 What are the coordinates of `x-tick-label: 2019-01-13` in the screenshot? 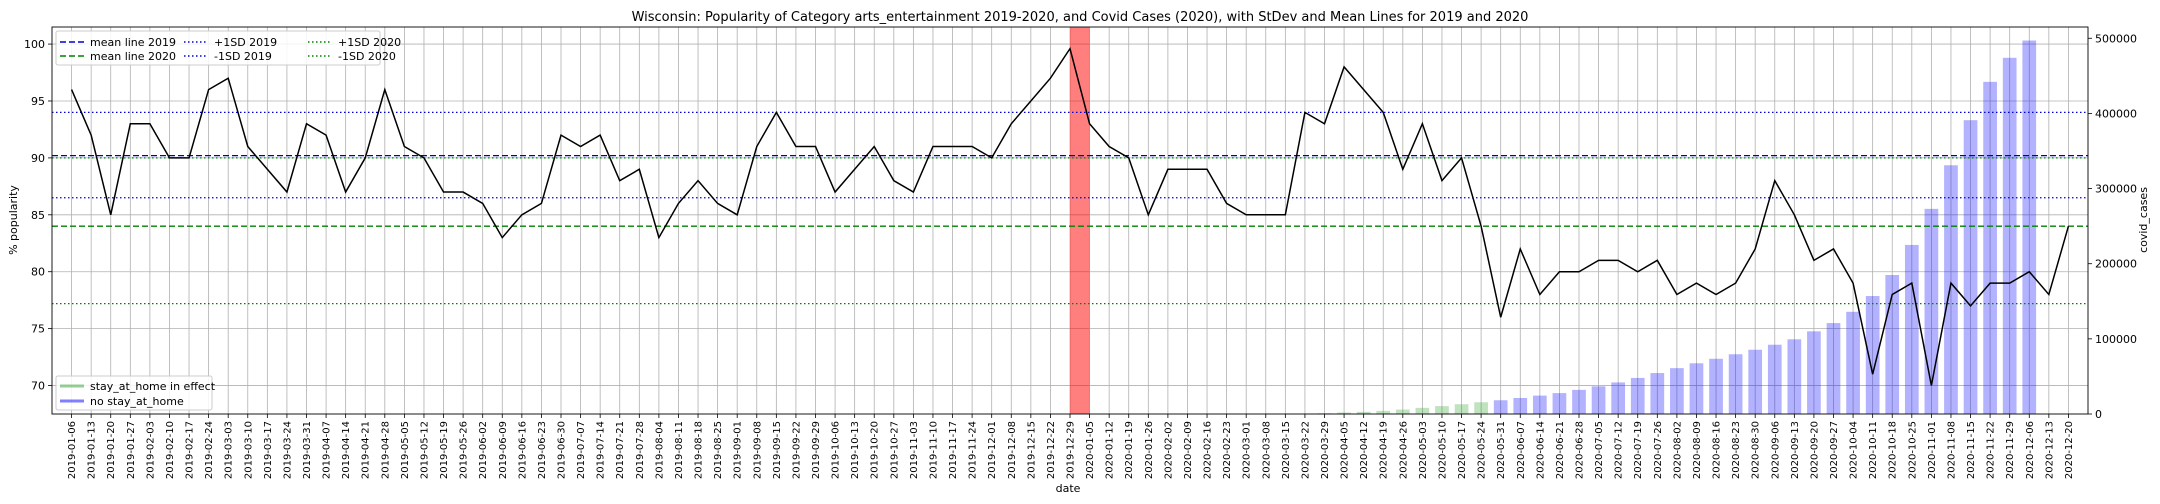 It's located at (92, 450).